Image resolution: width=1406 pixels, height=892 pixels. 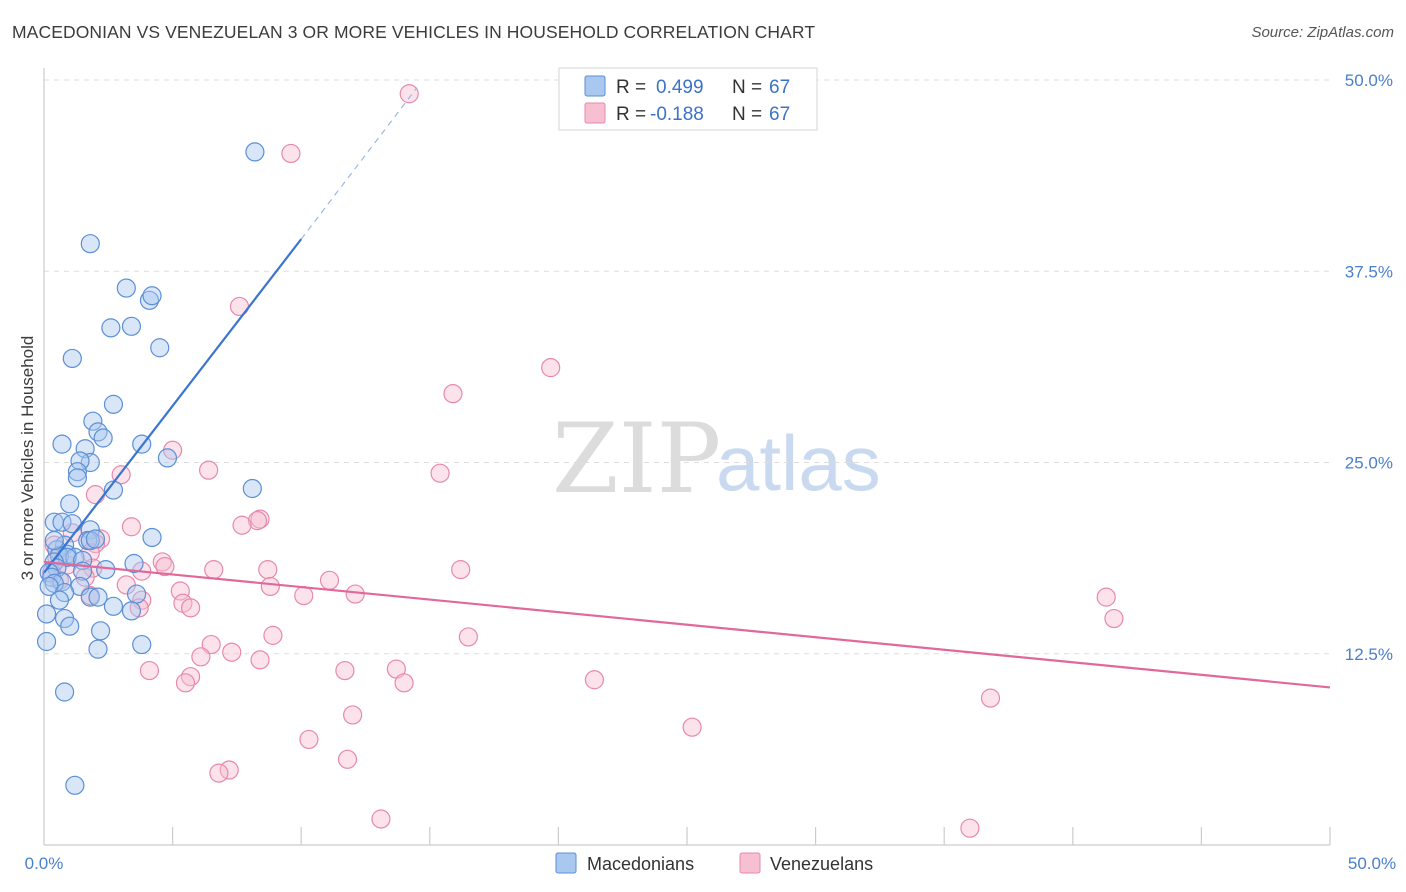 What do you see at coordinates (677, 114) in the screenshot?
I see `legend-r-value-2: -0.188` at bounding box center [677, 114].